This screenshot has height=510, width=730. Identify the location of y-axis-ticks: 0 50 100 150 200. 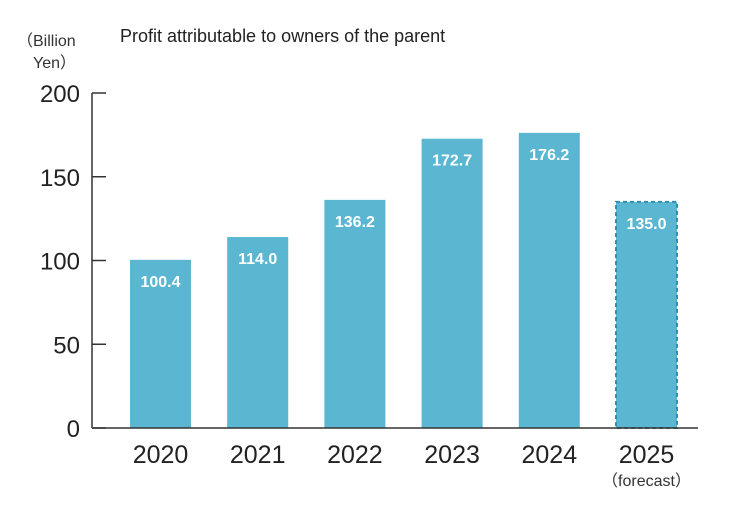
(73, 262).